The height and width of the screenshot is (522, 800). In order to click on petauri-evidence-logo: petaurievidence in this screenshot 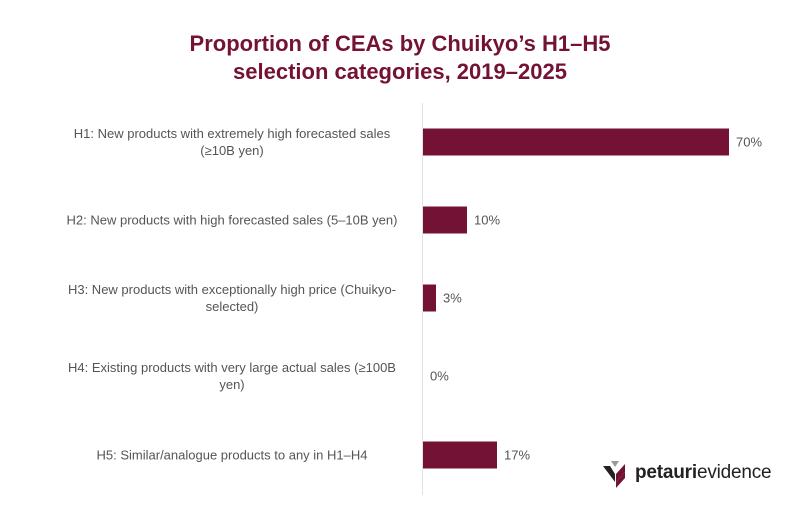, I will do `click(687, 473)`.